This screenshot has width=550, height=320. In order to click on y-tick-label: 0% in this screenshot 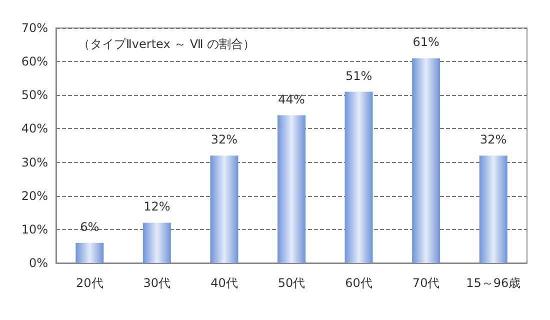, I will do `click(38, 263)`.